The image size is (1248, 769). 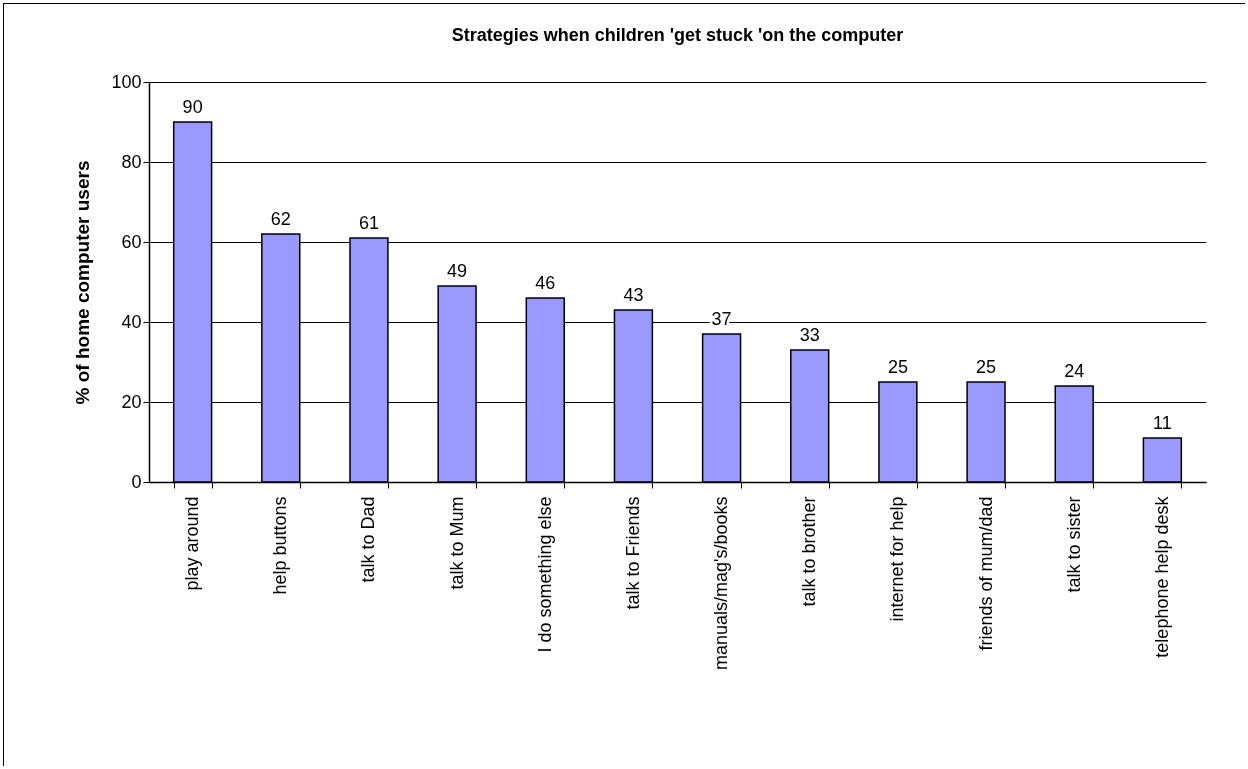 What do you see at coordinates (1073, 544) in the screenshot?
I see `x-tick-label: talk to sister` at bounding box center [1073, 544].